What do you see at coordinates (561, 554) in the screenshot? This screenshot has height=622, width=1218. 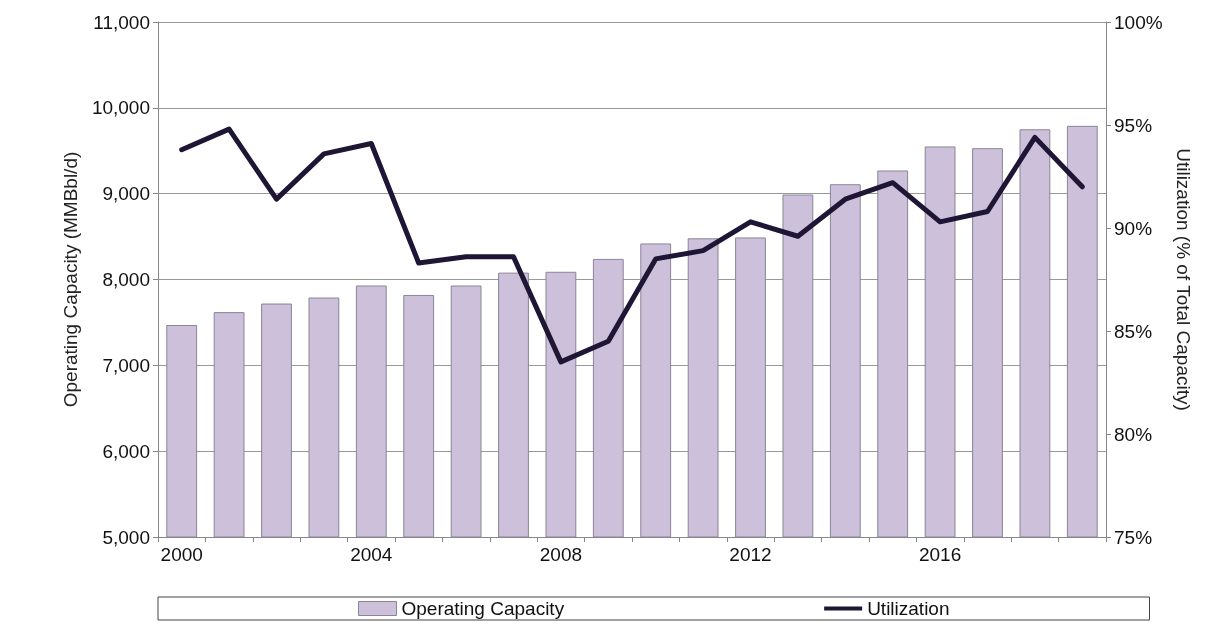 I see `x-tick-label: 2008` at bounding box center [561, 554].